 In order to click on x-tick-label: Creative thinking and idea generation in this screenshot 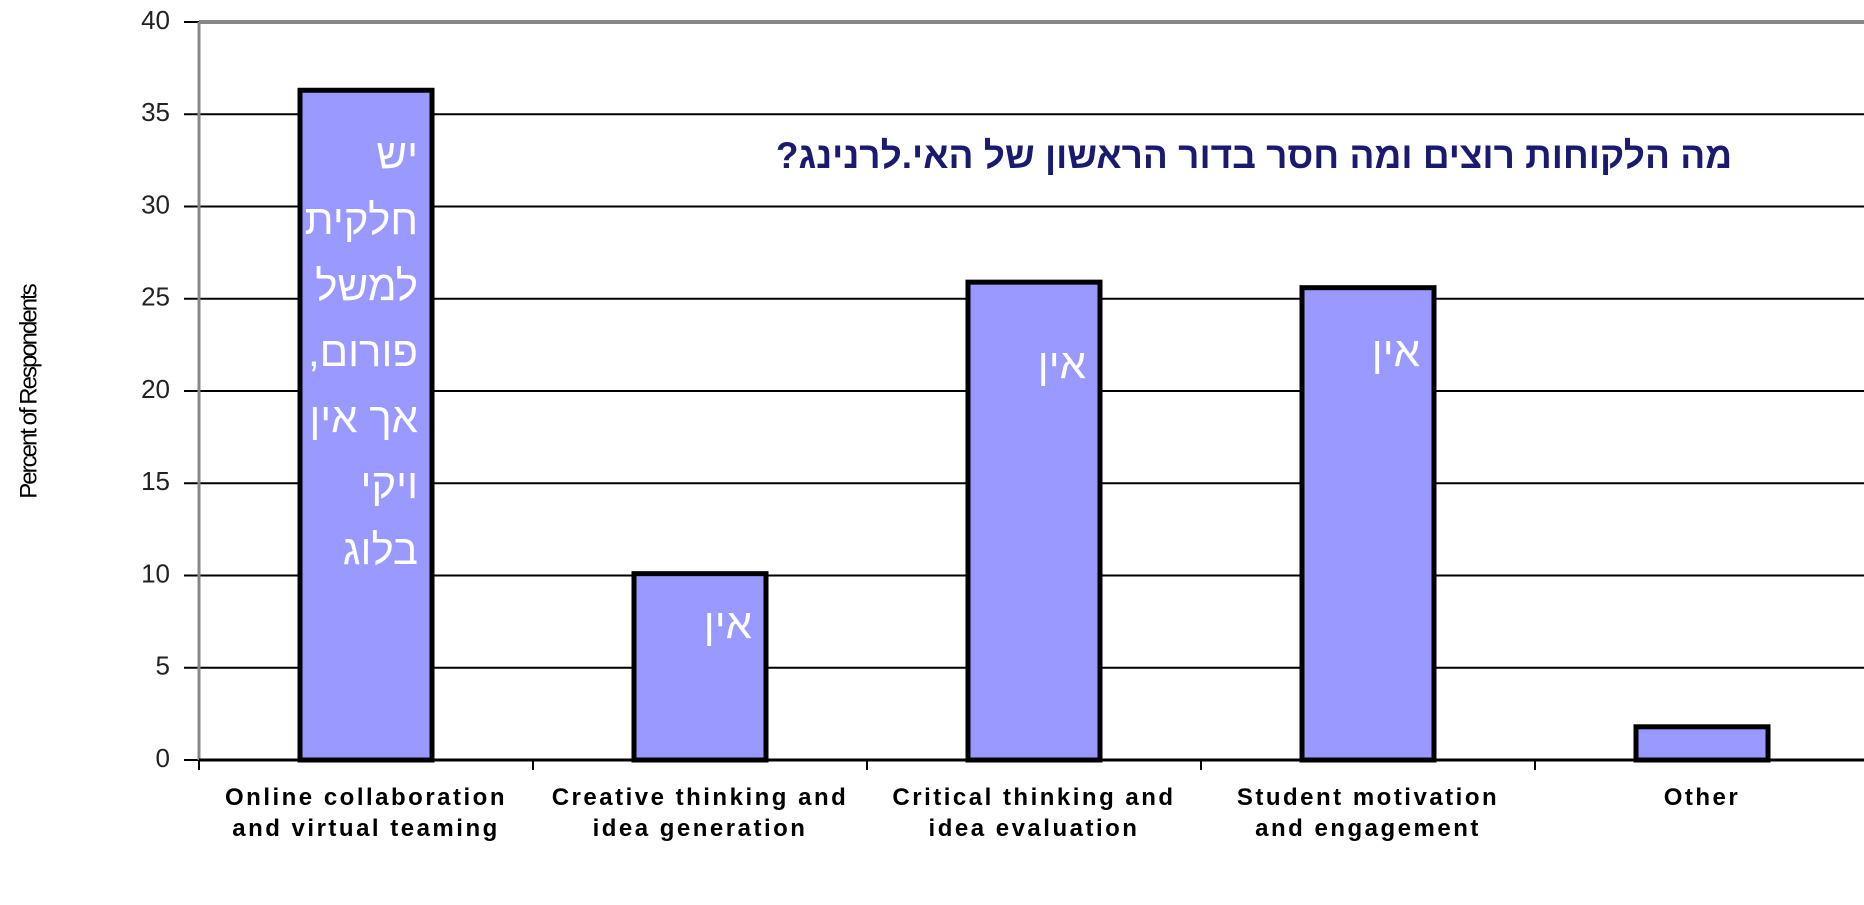, I will do `click(700, 813)`.